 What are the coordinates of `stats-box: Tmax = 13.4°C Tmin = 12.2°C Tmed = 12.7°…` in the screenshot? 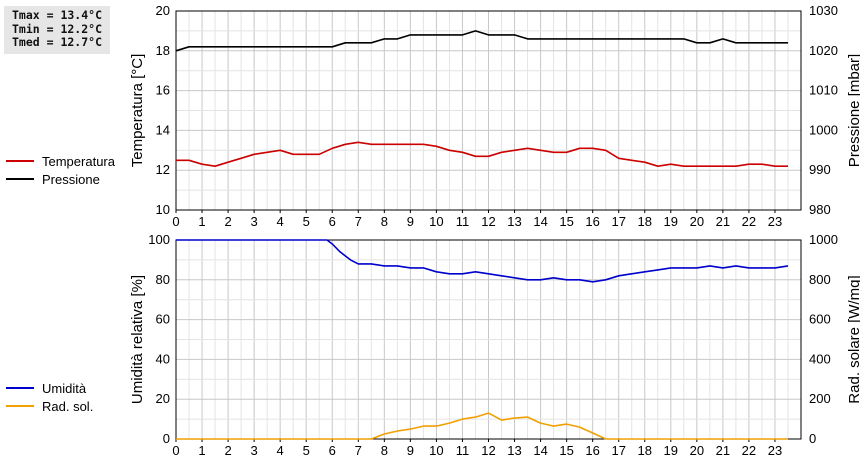 It's located at (57, 30).